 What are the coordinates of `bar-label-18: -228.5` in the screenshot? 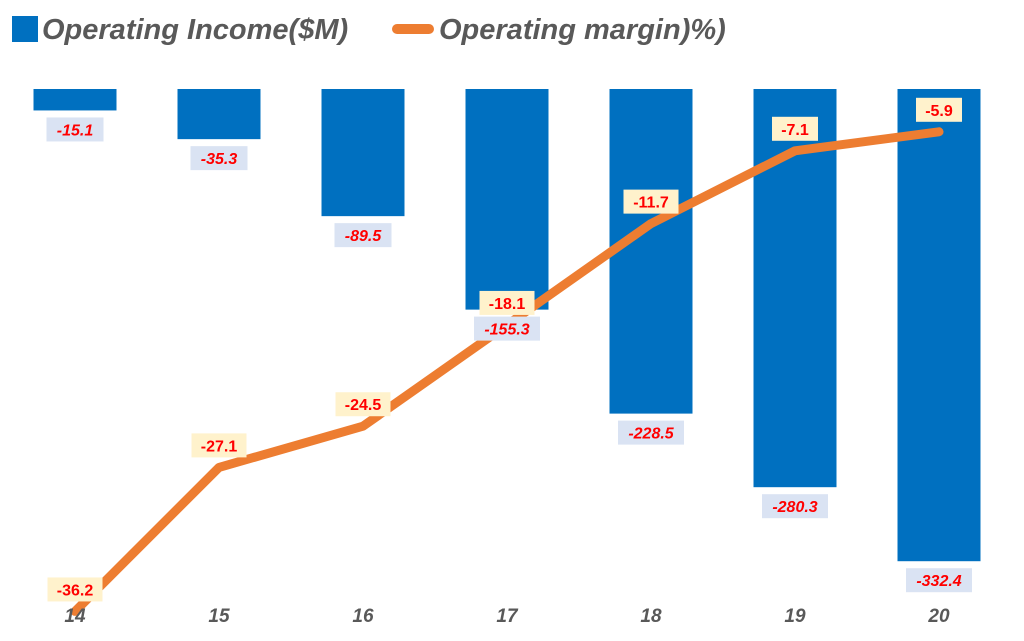 It's located at (651, 432).